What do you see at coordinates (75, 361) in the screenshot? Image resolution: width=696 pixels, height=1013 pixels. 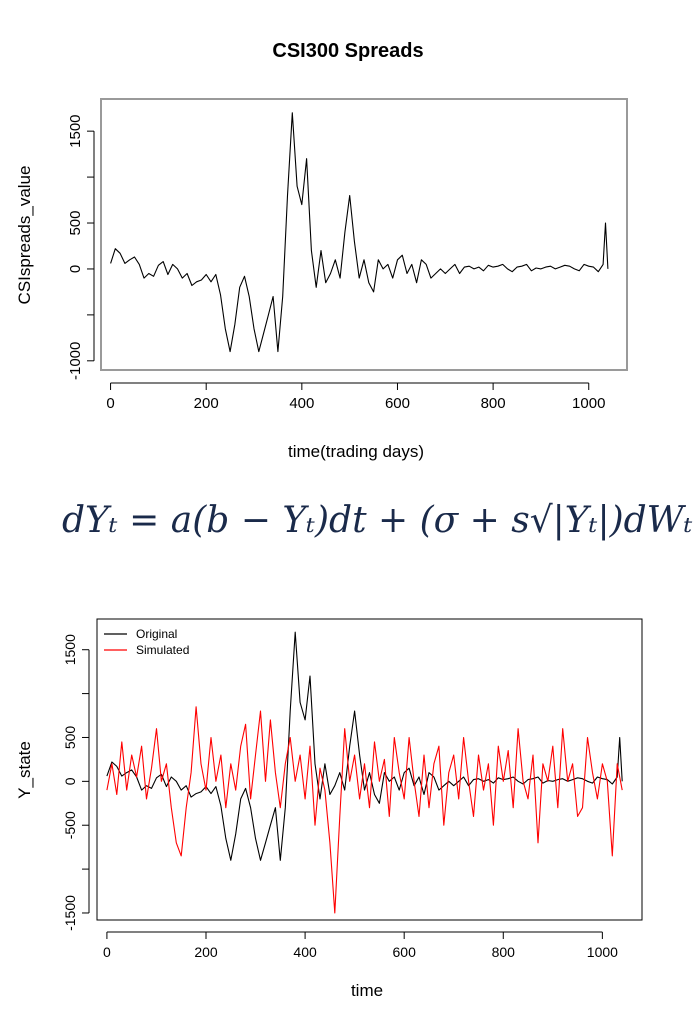 I see `y-tick-label: -1000` at bounding box center [75, 361].